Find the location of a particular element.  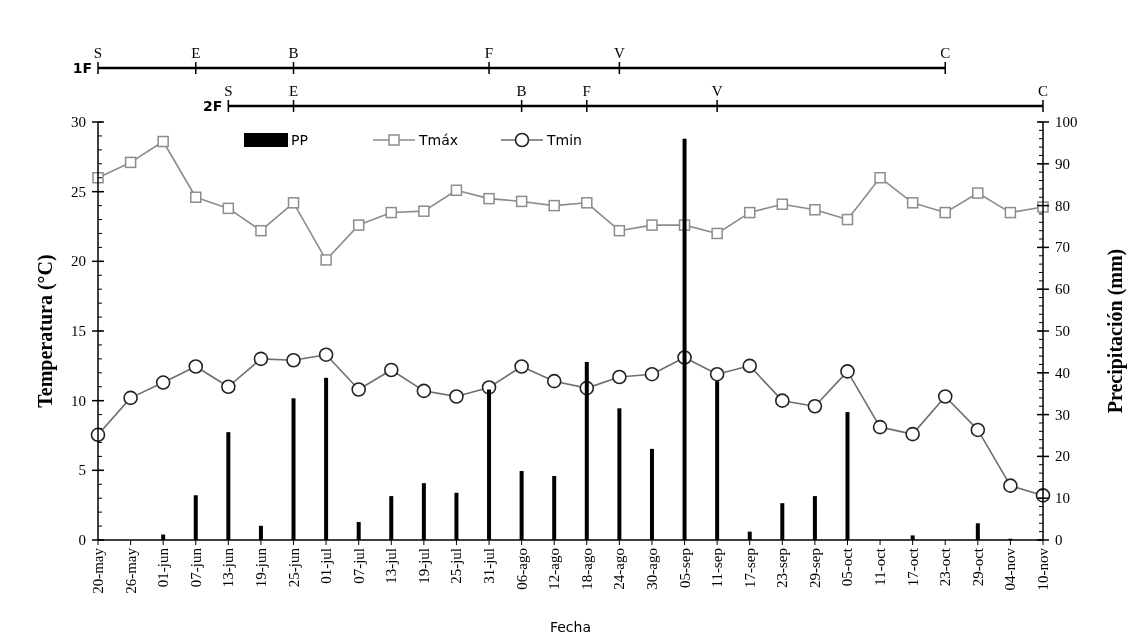

x-tick-label: 17-oct is located at coordinates (912, 567).